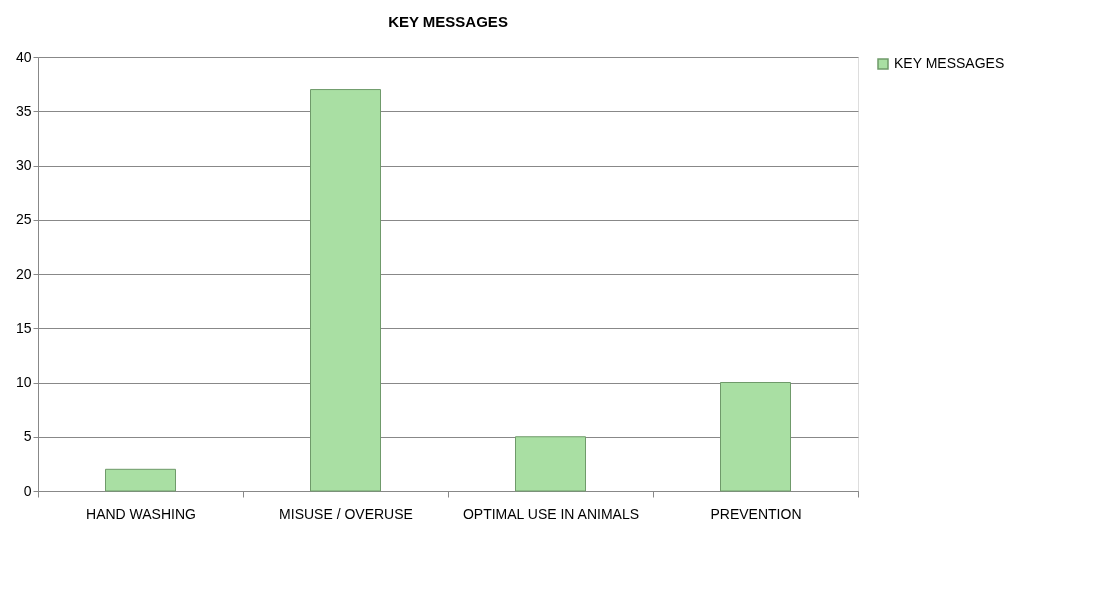 This screenshot has height=603, width=1096. Describe the element at coordinates (27, 490) in the screenshot. I see `y-tick-label: 0` at that location.